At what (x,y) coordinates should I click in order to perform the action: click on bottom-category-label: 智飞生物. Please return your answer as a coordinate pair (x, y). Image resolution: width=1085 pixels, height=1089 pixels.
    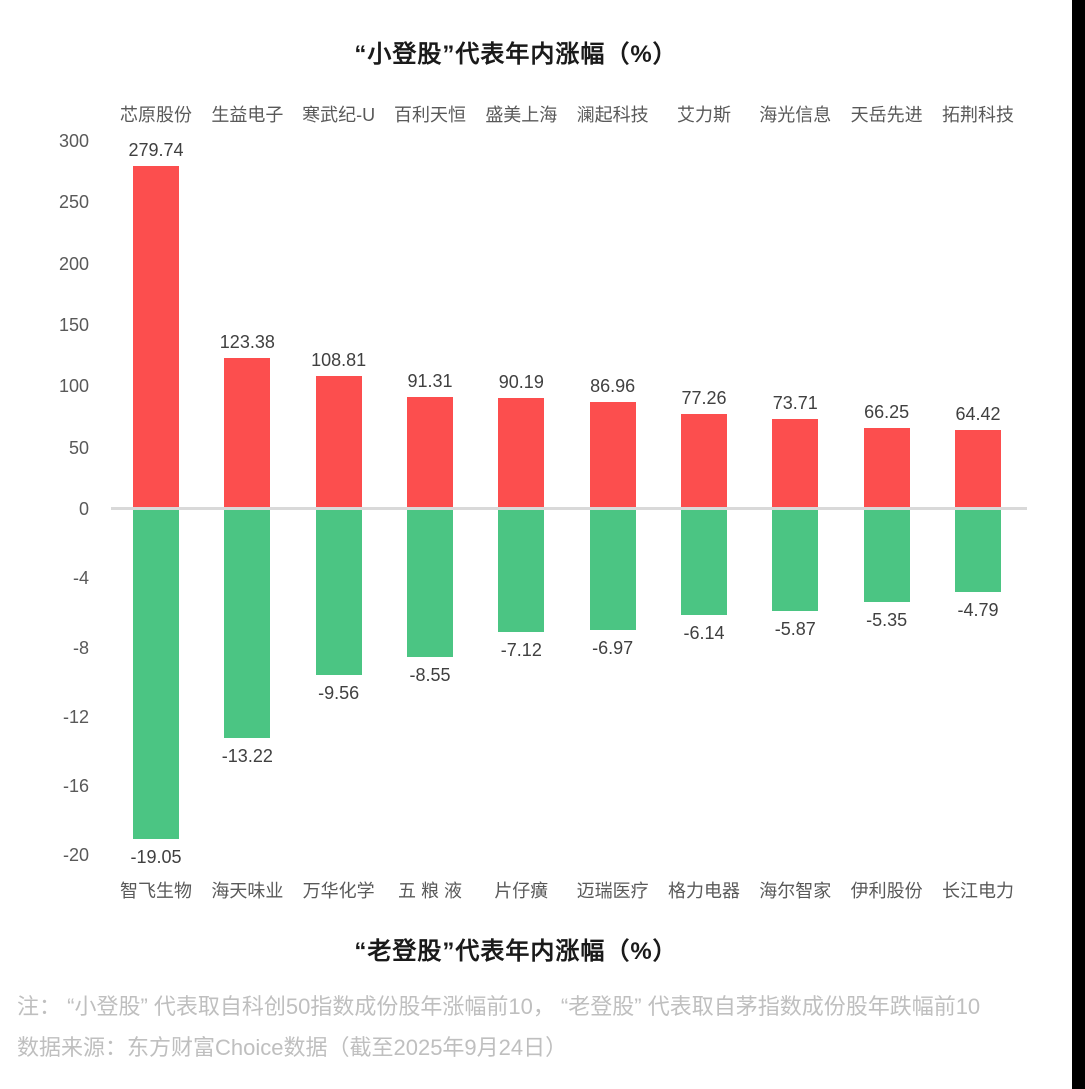
    Looking at the image, I should click on (156, 891).